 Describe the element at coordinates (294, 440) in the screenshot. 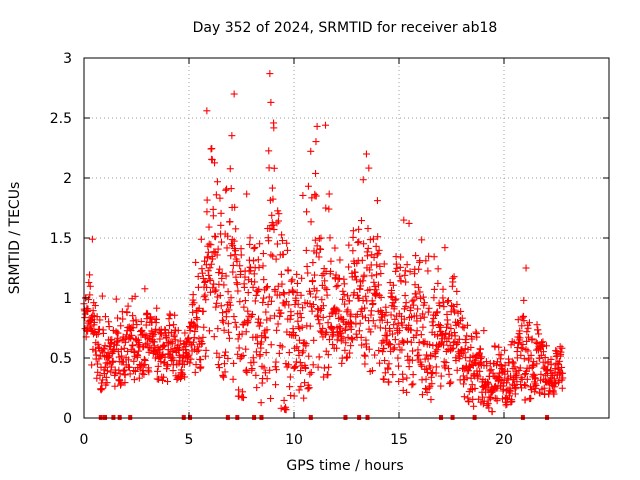

I see `x-tick-label: 10` at that location.